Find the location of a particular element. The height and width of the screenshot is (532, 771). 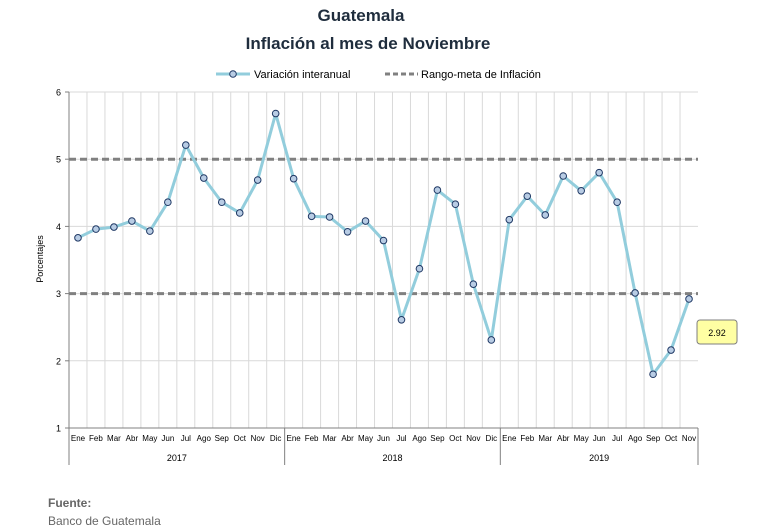

y-tick-label: 5 is located at coordinates (58, 160).